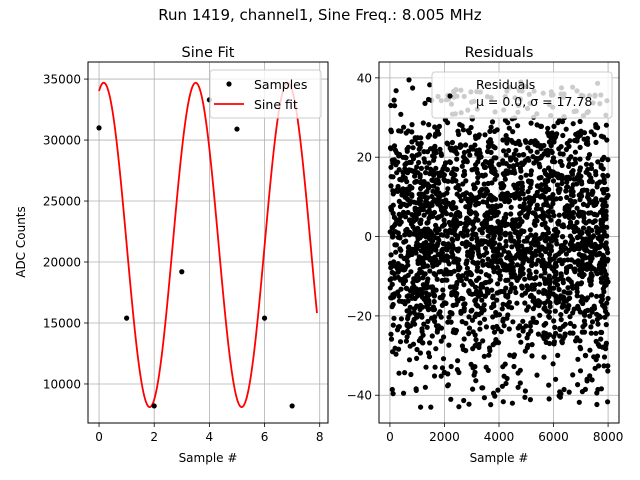 This screenshot has height=480, width=640. I want to click on x-tick-label: 2000, so click(444, 437).